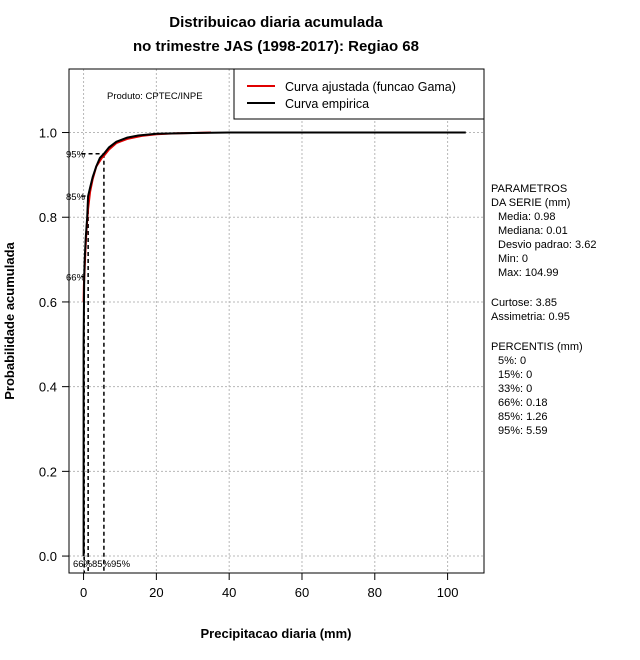  What do you see at coordinates (375, 592) in the screenshot?
I see `x-tick-label-4: 80` at bounding box center [375, 592].